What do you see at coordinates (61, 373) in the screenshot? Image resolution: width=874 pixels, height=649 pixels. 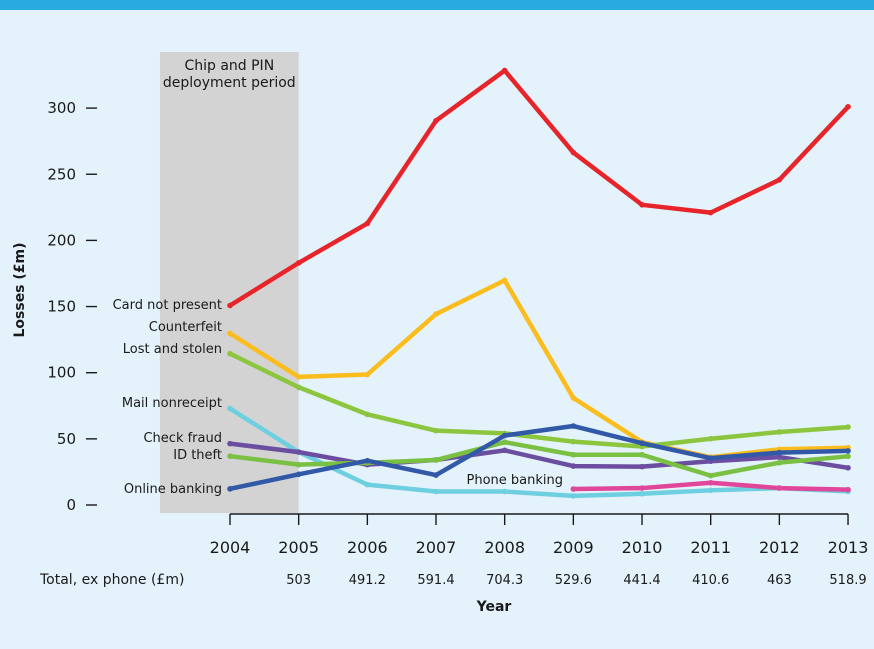 I see `y-tick-label: 100` at bounding box center [61, 373].